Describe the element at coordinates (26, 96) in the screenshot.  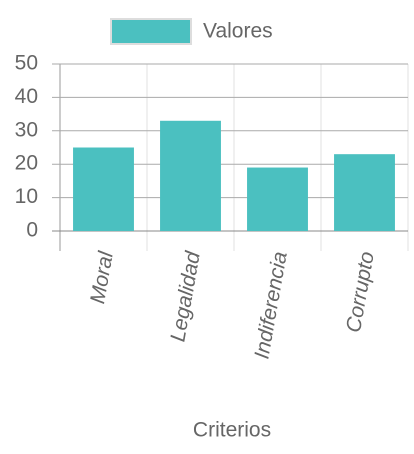
I see `y-tick-label: 40` at that location.